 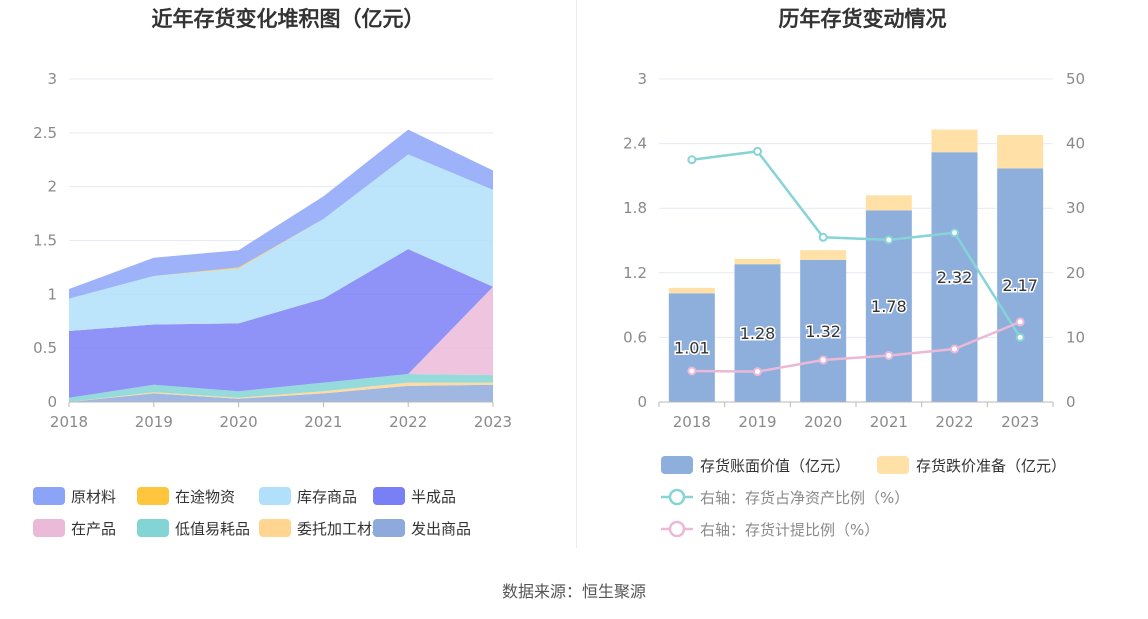 What do you see at coordinates (288, 19) in the screenshot?
I see `left-chart-title: 近年存货变化堆积图（亿元）` at bounding box center [288, 19].